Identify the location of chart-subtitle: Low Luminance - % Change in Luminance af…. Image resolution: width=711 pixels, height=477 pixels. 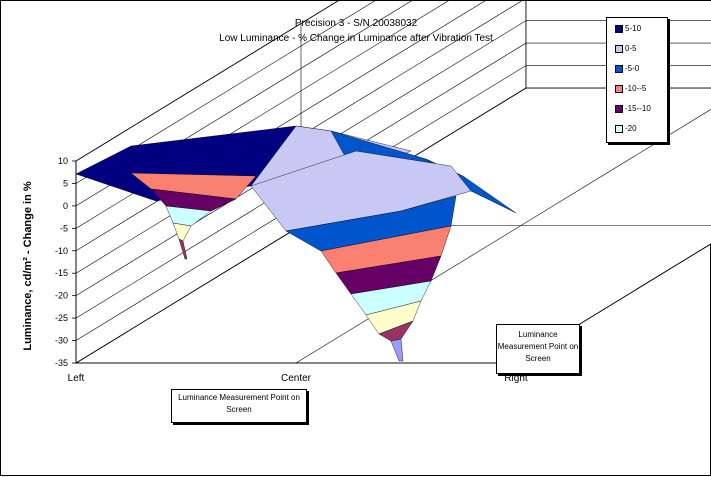
(356, 38).